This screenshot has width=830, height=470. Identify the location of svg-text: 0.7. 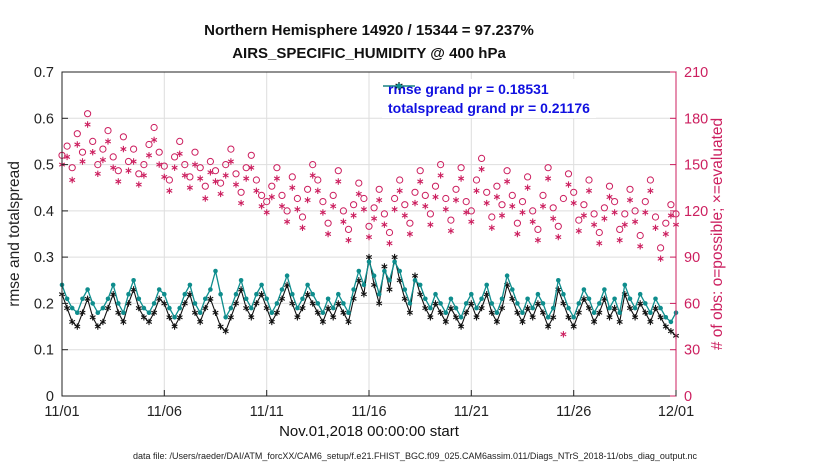
(44, 73).